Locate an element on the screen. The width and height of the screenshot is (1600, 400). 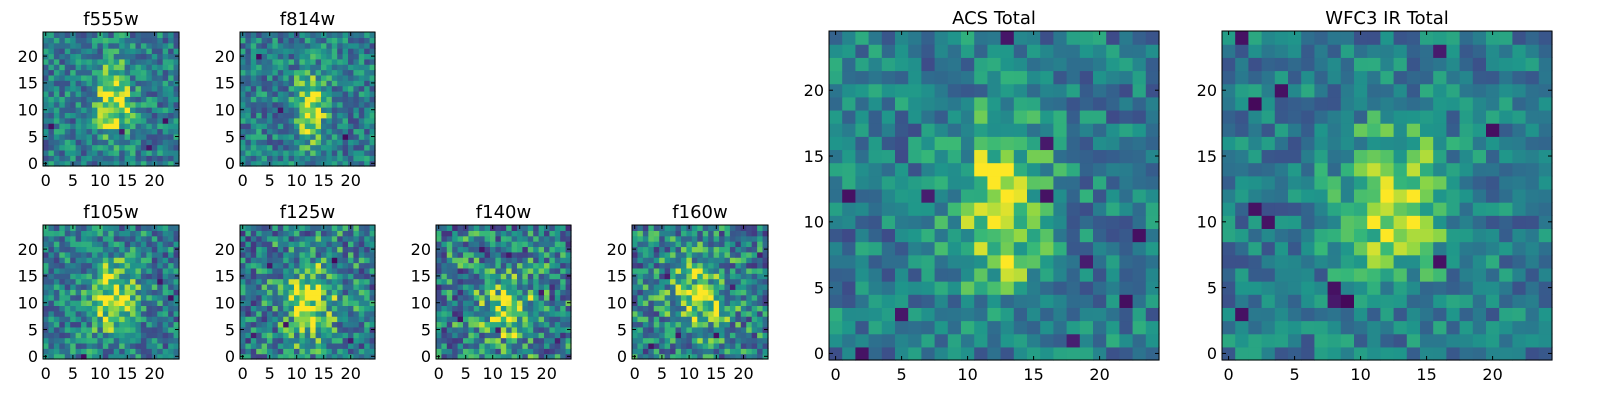
axes-frame is located at coordinates (307, 292).